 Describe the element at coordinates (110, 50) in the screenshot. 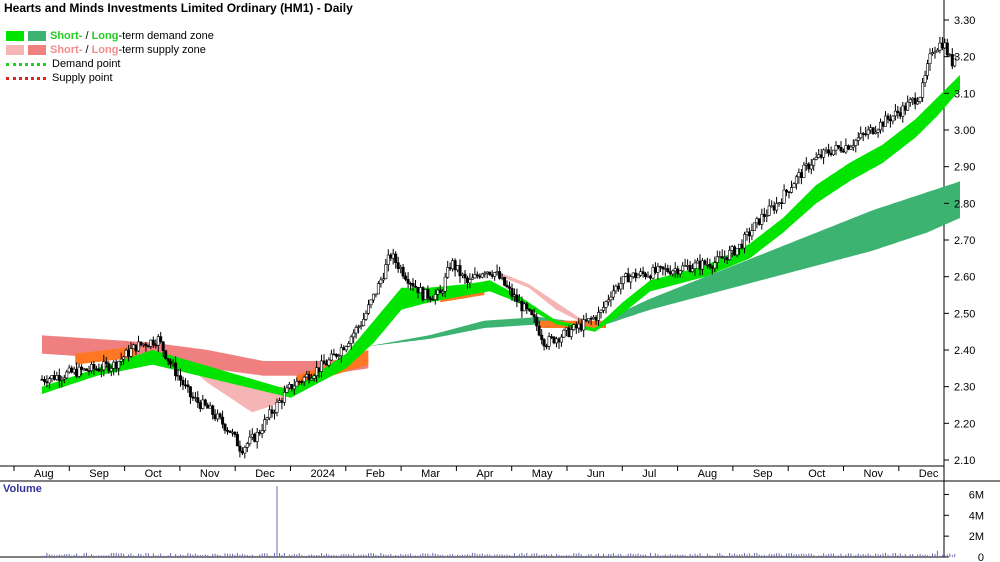

I see `legend-supply-zone: Short- / Long -term supply zone` at that location.